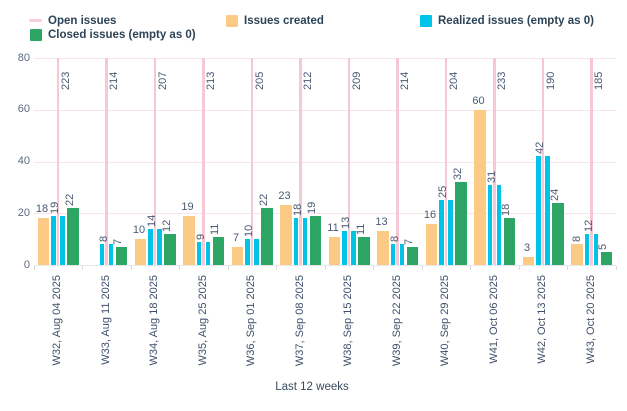 The height and width of the screenshot is (411, 627). What do you see at coordinates (139, 230) in the screenshot?
I see `created-value-label: 10` at bounding box center [139, 230].